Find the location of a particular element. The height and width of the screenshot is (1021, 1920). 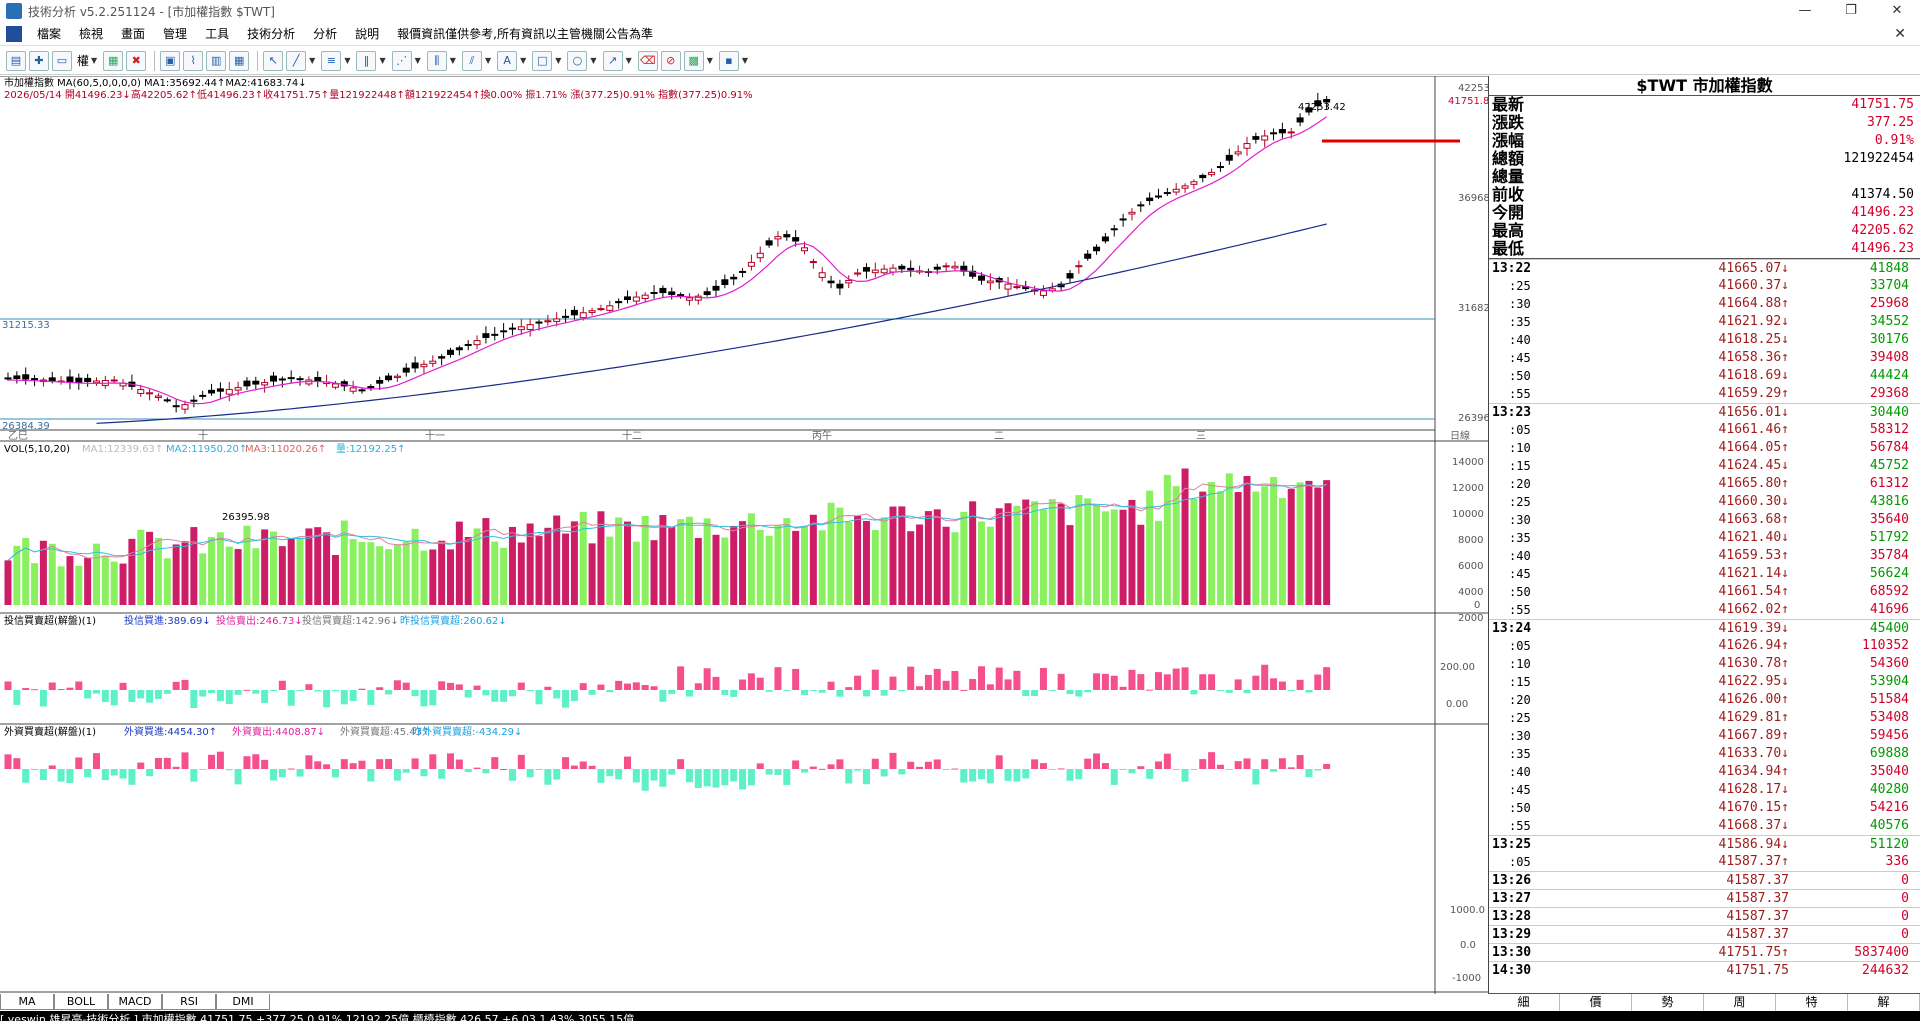

tab-dmi: DMI is located at coordinates (243, 1002).